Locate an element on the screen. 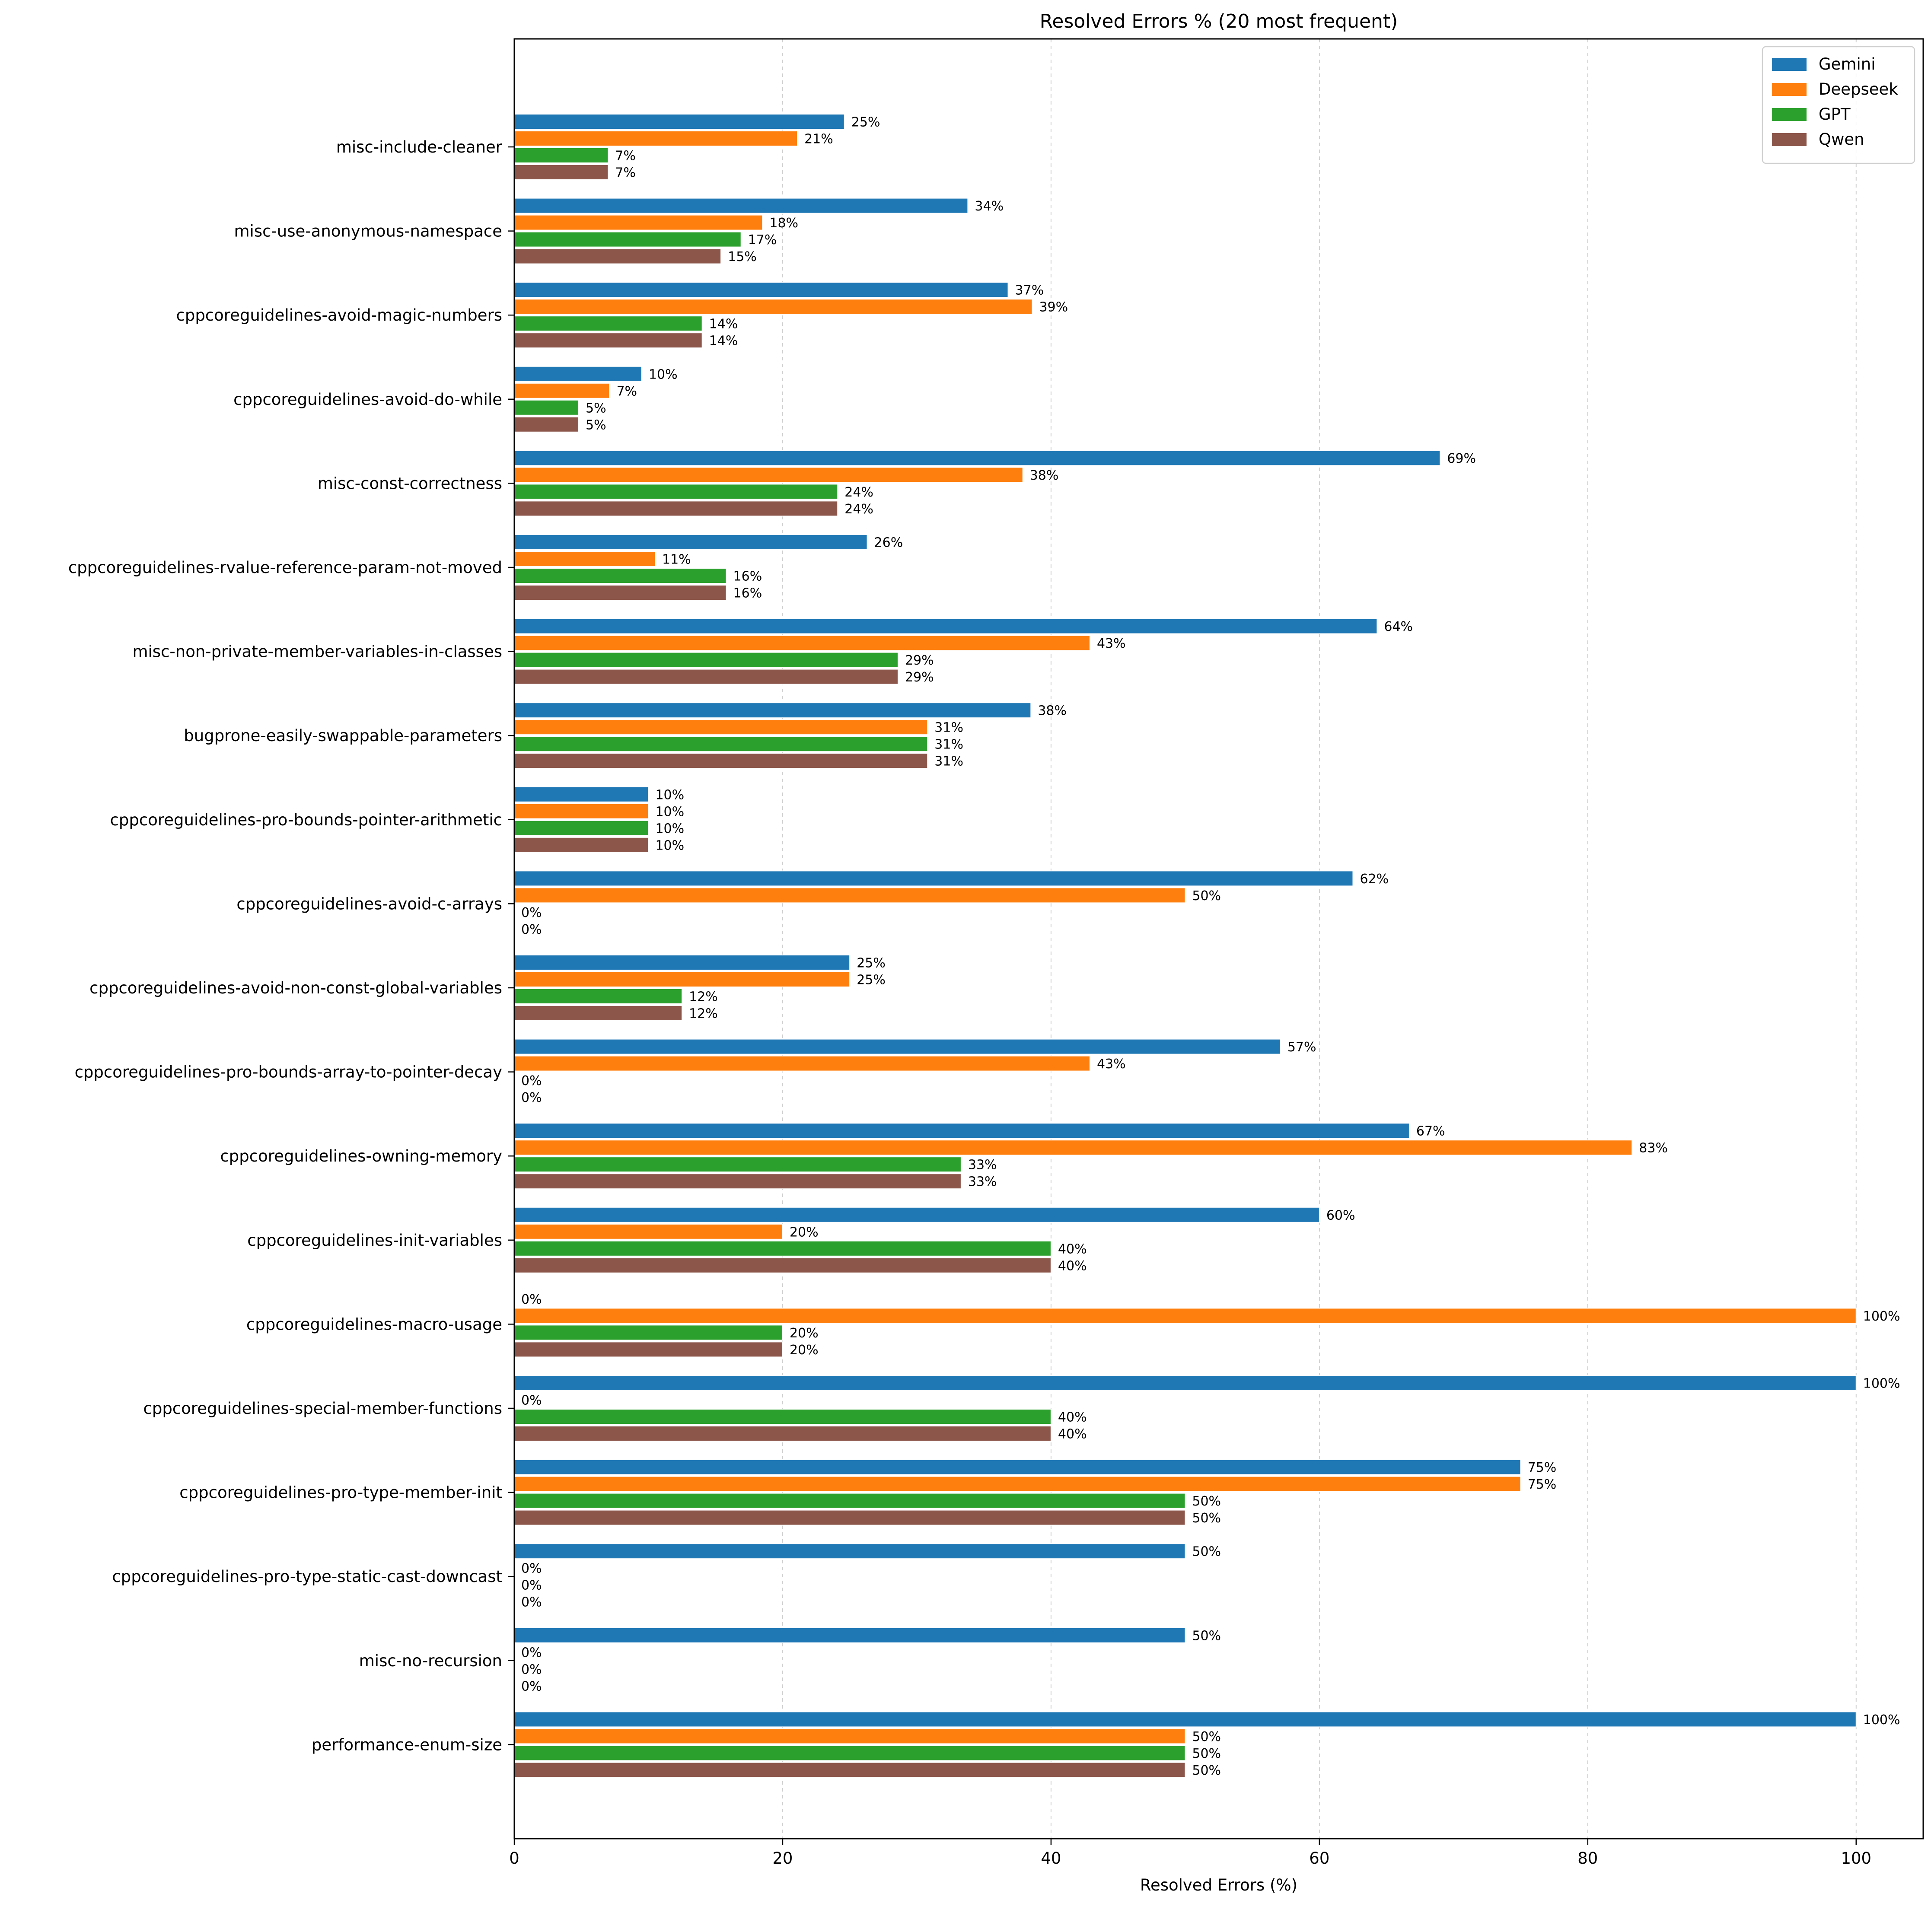 The image size is (1931, 1932). bar-value-label: 67% is located at coordinates (1430, 1131).